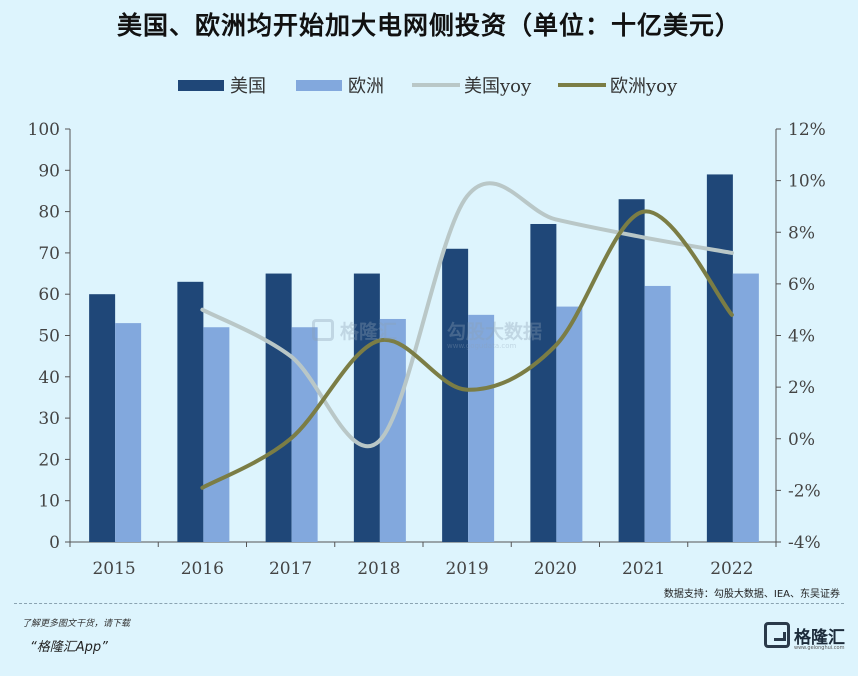 This screenshot has width=858, height=676. What do you see at coordinates (49, 378) in the screenshot?
I see `y-left-tick-label: 40` at bounding box center [49, 378].